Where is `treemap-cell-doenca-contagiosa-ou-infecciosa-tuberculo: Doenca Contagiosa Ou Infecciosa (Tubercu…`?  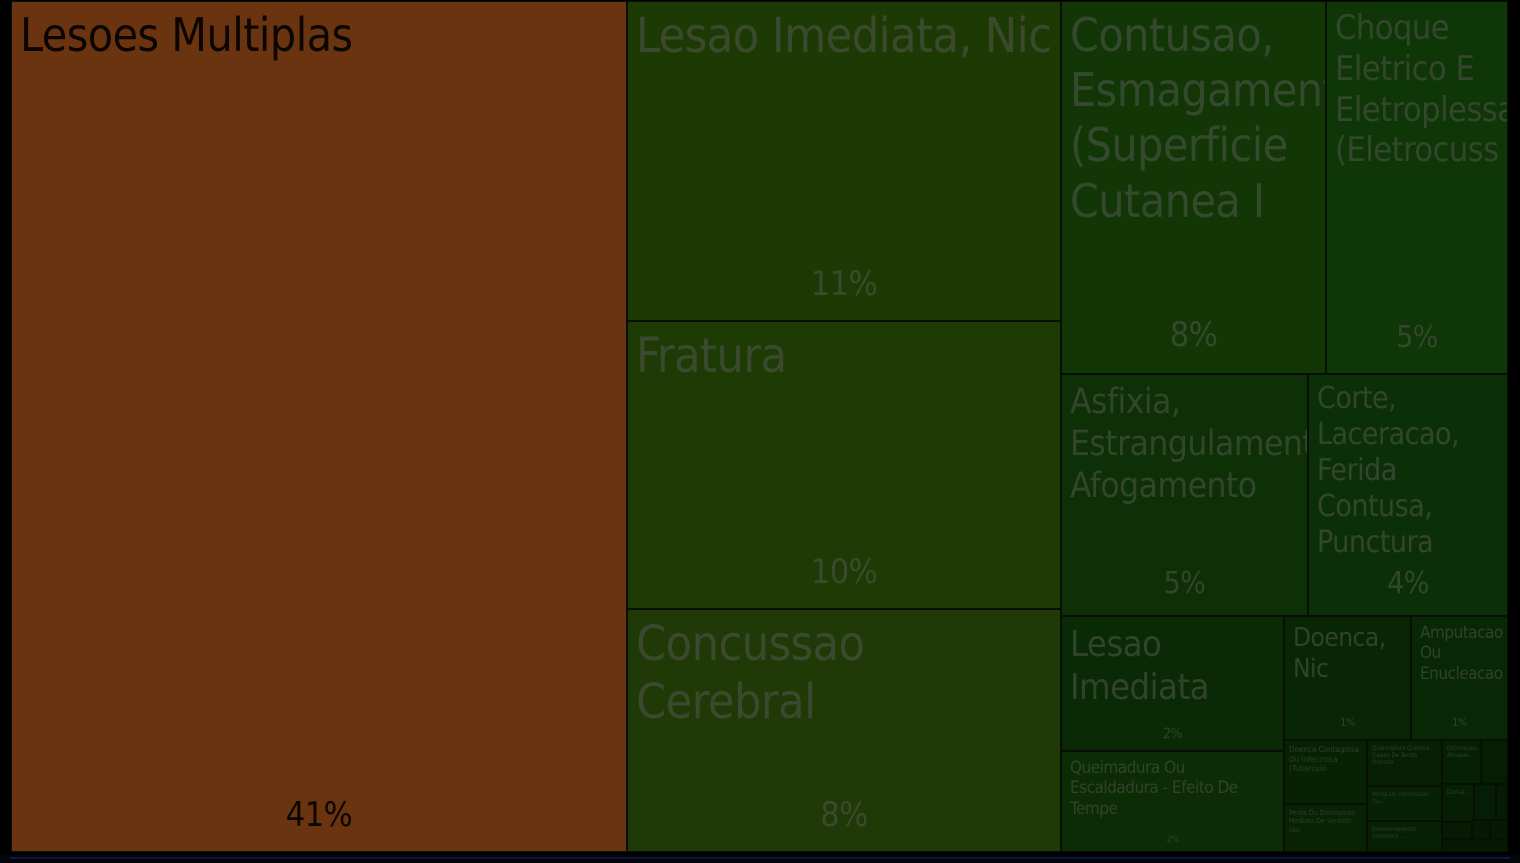 treemap-cell-doenca-contagiosa-ou-infecciosa-tuberculo: Doenca Contagiosa Ou Infecciosa (Tubercu… is located at coordinates (1325, 772).